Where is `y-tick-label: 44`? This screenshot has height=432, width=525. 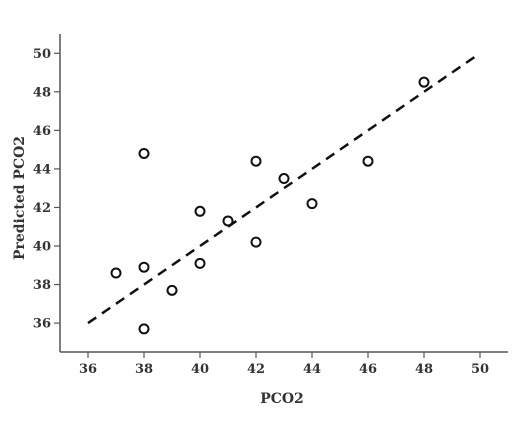
y-tick-label: 44 is located at coordinates (42, 169).